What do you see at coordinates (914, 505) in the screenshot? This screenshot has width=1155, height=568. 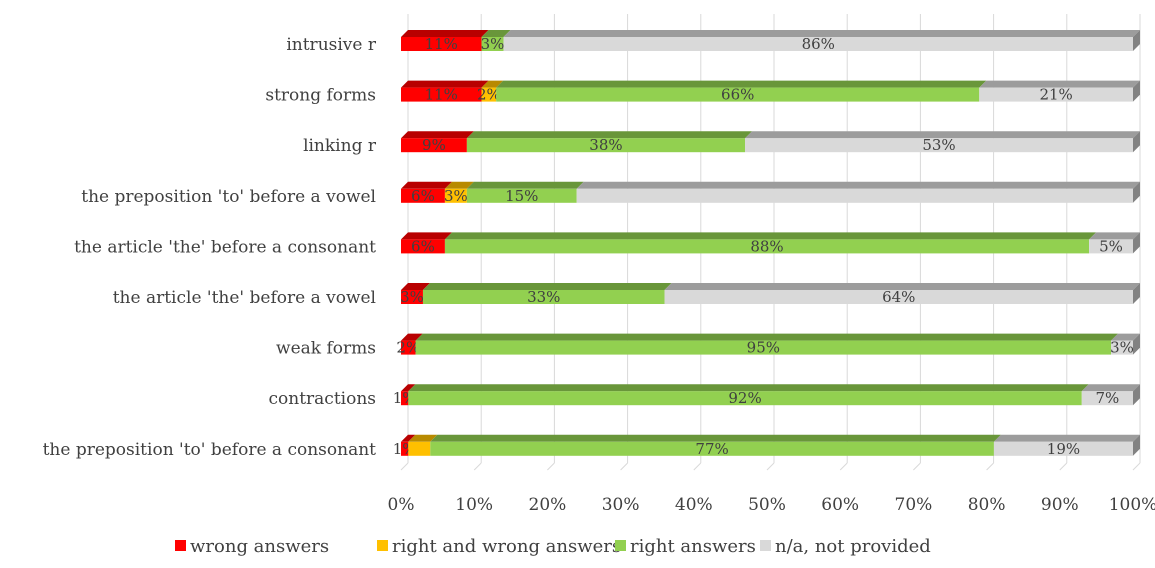 I see `x-tick-label: 70%` at bounding box center [914, 505].